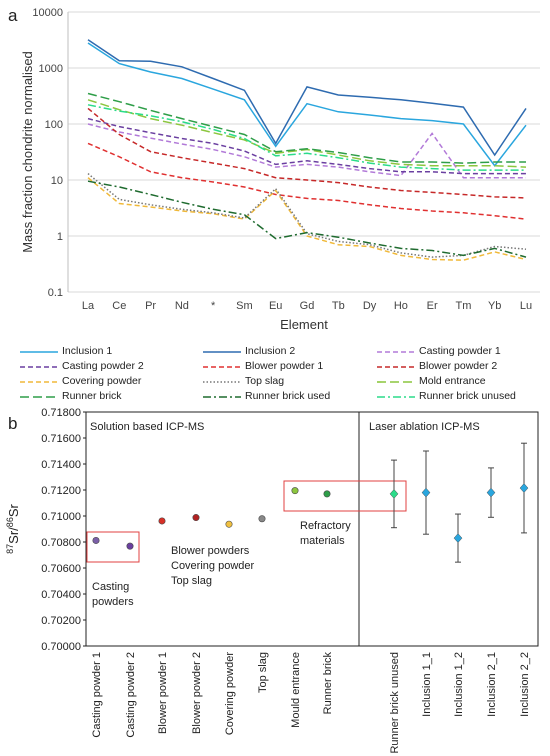 The image size is (550, 756). I want to click on x-tick-label: Inclusion 2_2, so click(525, 684).